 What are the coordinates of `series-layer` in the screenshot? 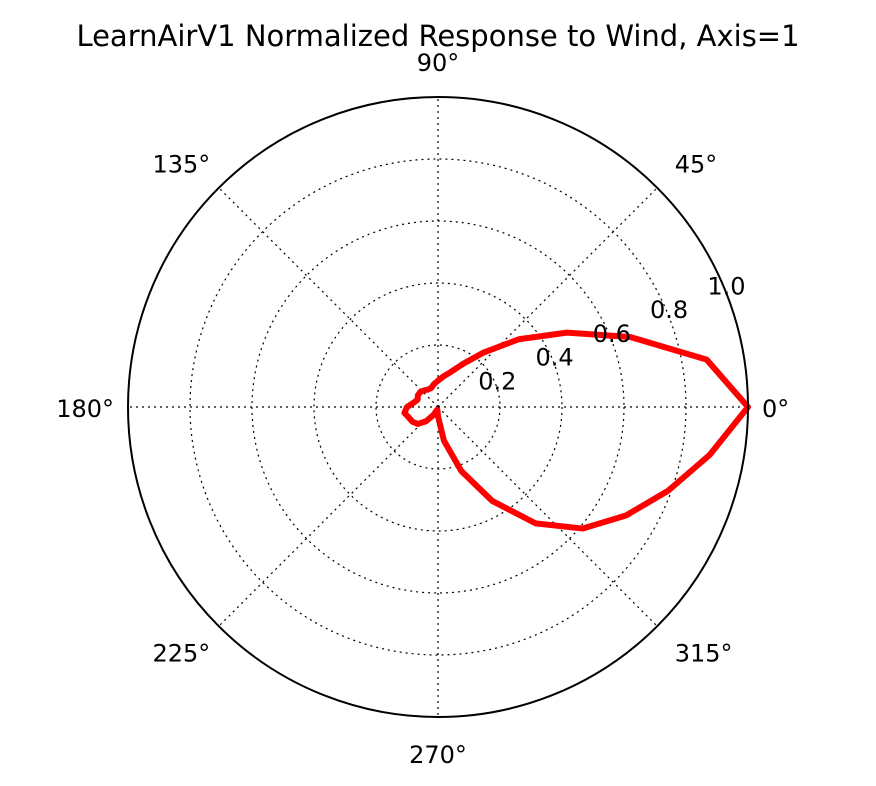 It's located at (576, 430).